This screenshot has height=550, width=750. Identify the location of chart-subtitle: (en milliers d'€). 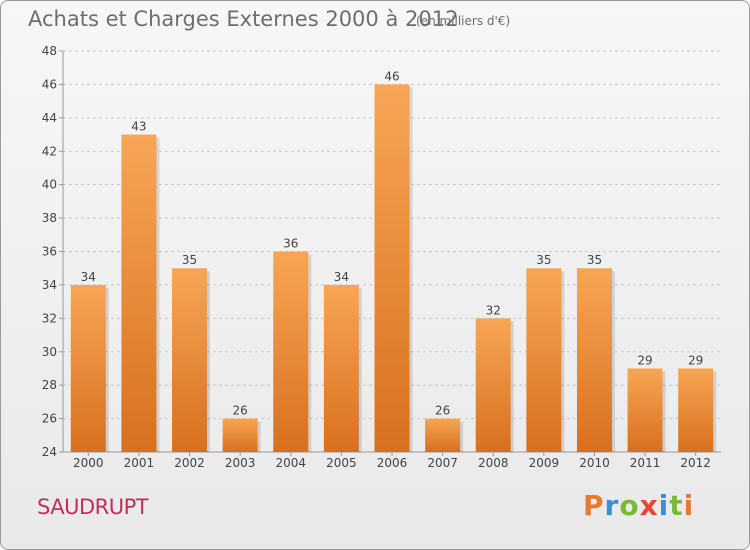
(463, 21).